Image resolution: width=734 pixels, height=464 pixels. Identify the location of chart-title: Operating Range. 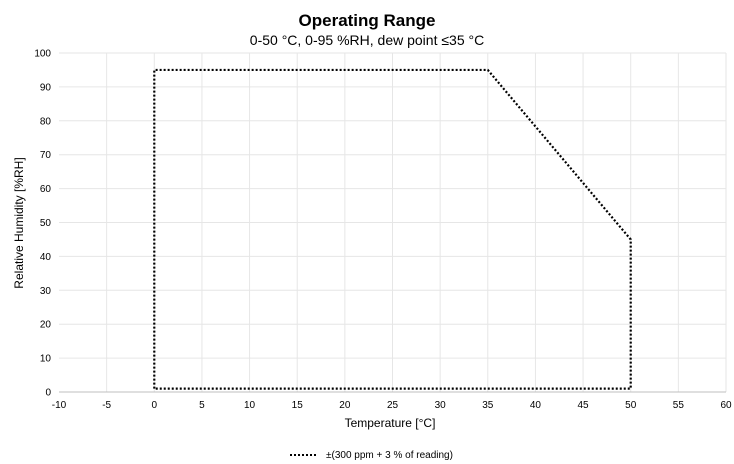
(367, 20).